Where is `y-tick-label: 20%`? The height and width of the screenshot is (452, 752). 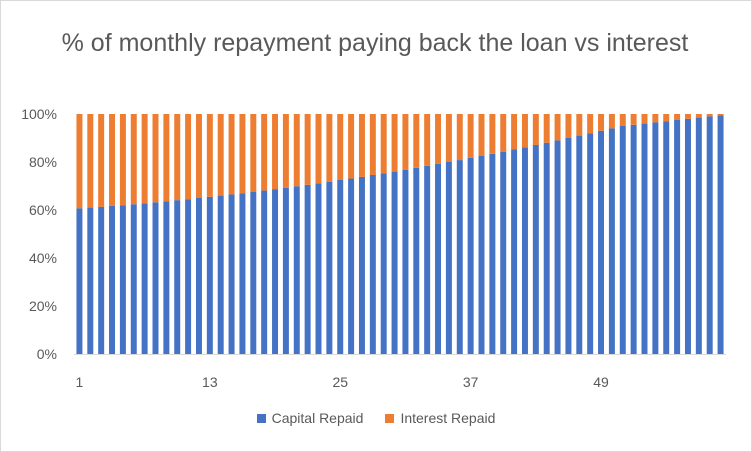 y-tick-label: 20% is located at coordinates (43, 306).